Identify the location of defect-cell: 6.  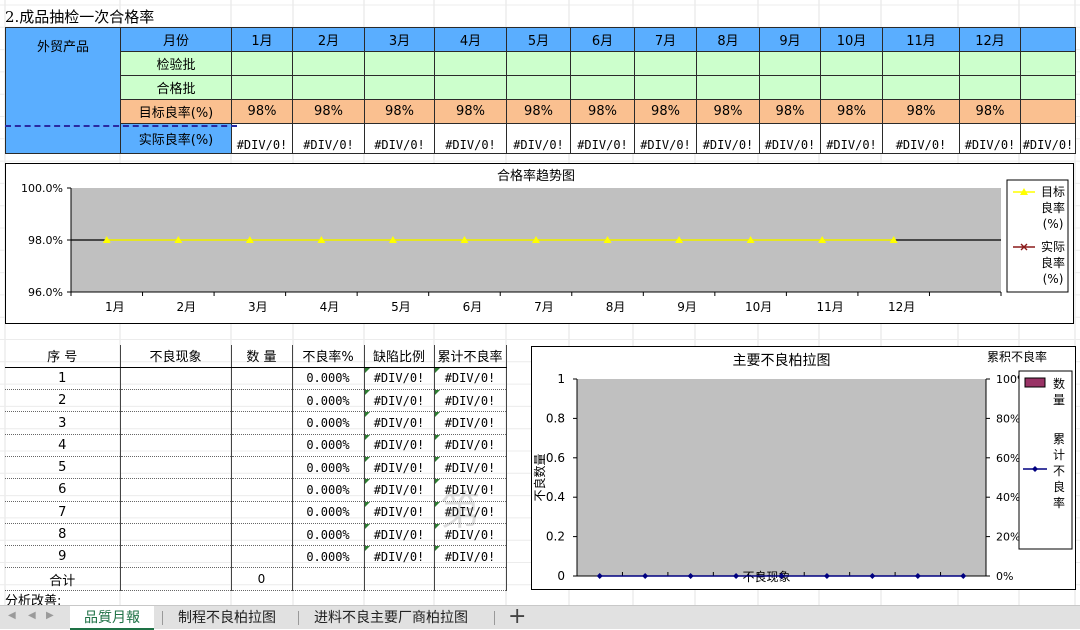
(63, 490).